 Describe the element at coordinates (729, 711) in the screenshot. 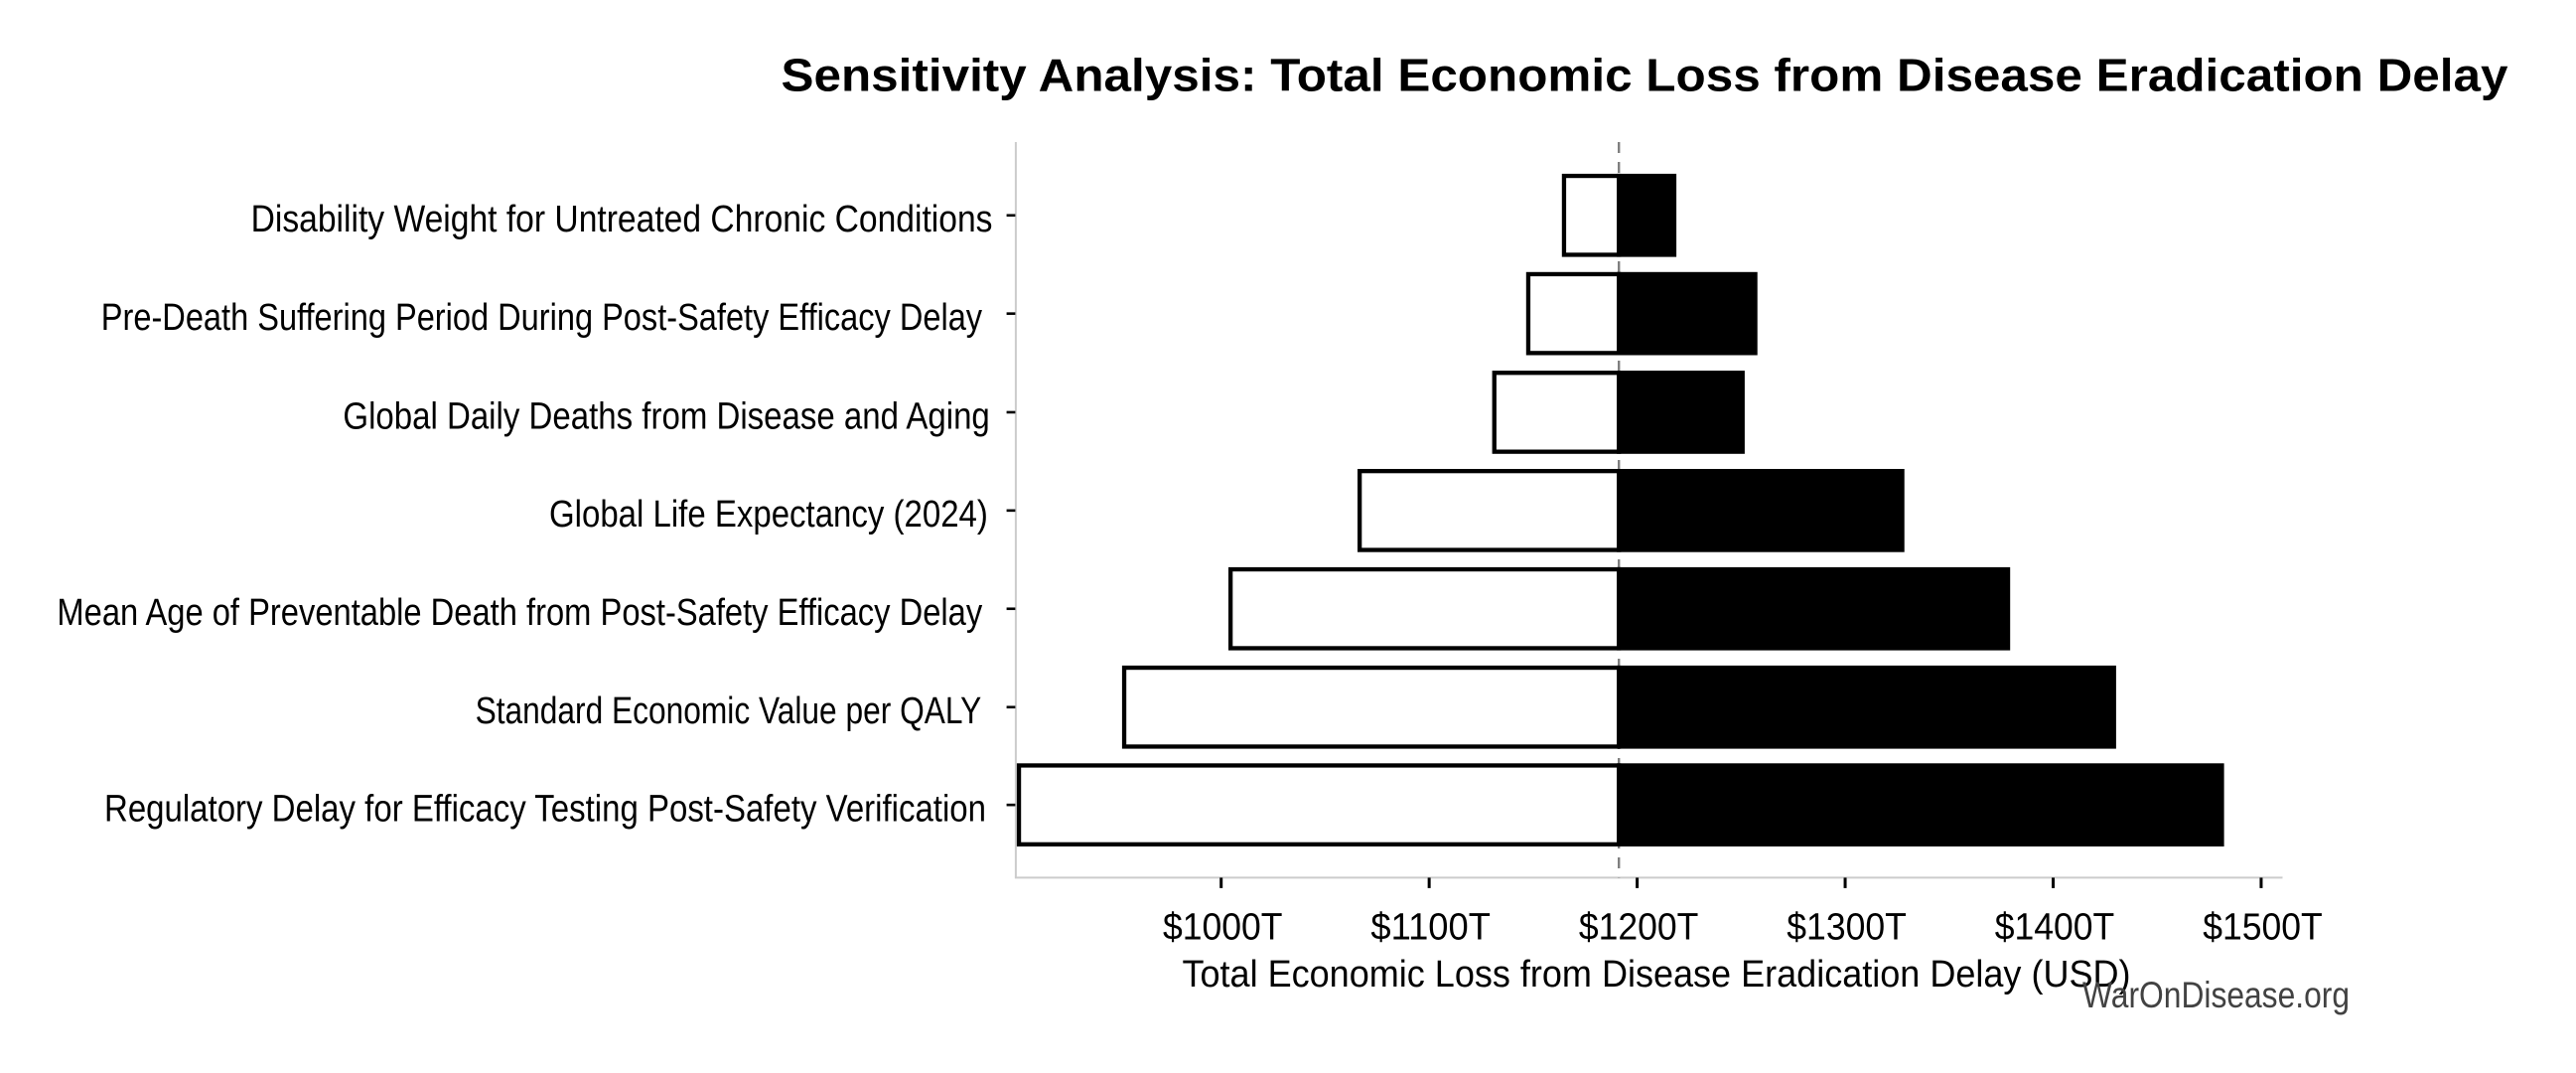

I see `svg-text:Standard Economic Value per QA: Standard Economic Value per QALY` at that location.